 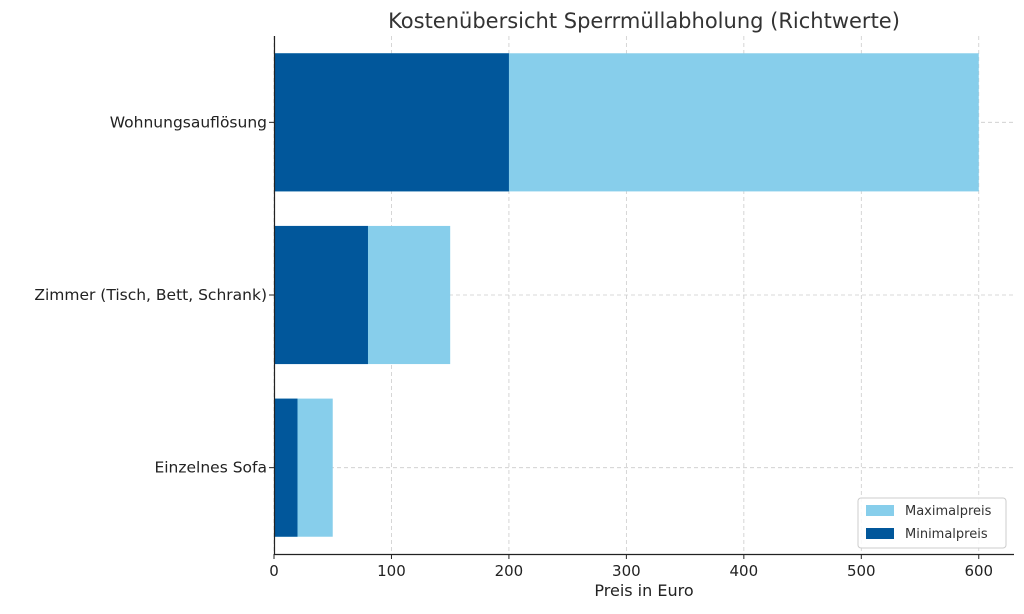 What do you see at coordinates (286, 467) in the screenshot?
I see `bar-minimalpreis-einzelnes-sofa` at bounding box center [286, 467].